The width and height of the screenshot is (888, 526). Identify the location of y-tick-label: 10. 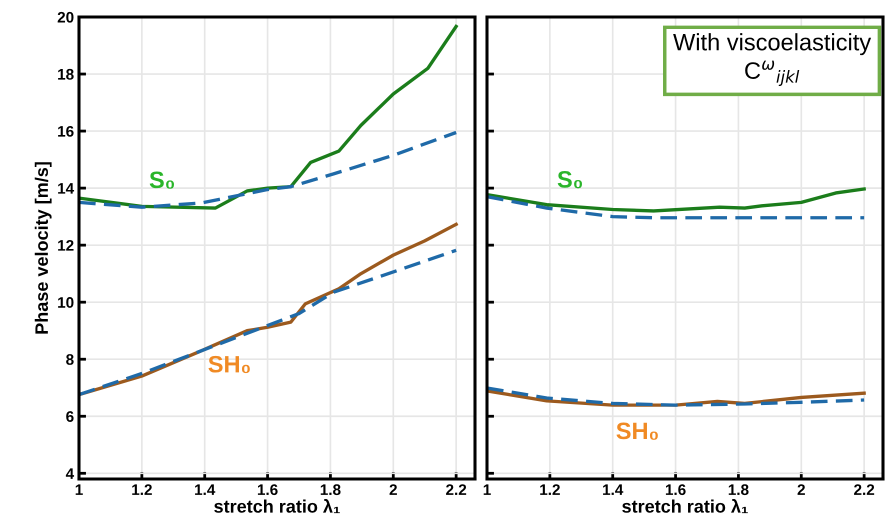
(66, 302).